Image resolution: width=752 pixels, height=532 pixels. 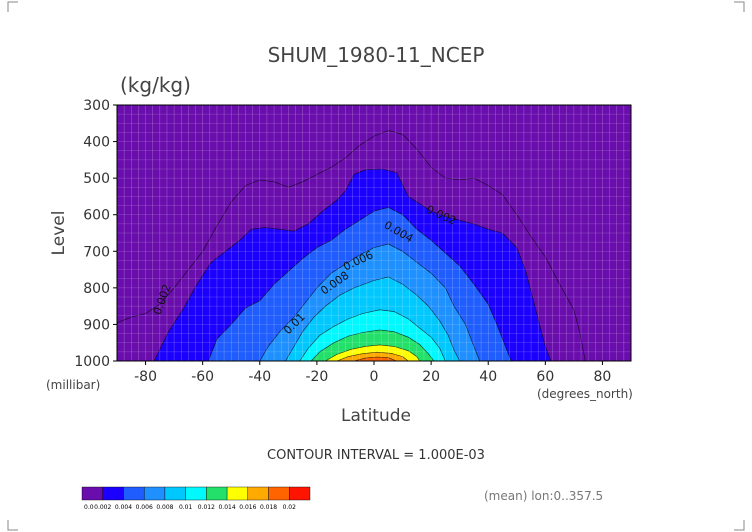 What do you see at coordinates (95, 234) in the screenshot?
I see `y-axis: 300 400 500 600 700 800 900 1000` at bounding box center [95, 234].